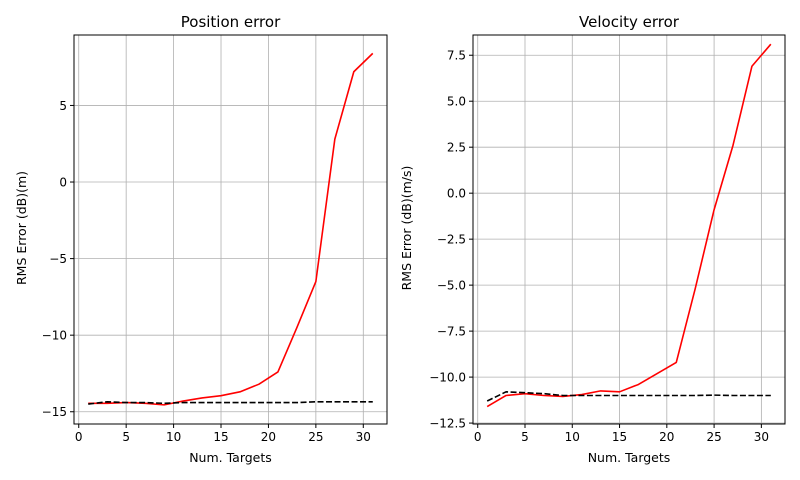 This screenshot has width=800, height=480. Describe the element at coordinates (456, 102) in the screenshot. I see `y-tick-label: 5.0` at that location.